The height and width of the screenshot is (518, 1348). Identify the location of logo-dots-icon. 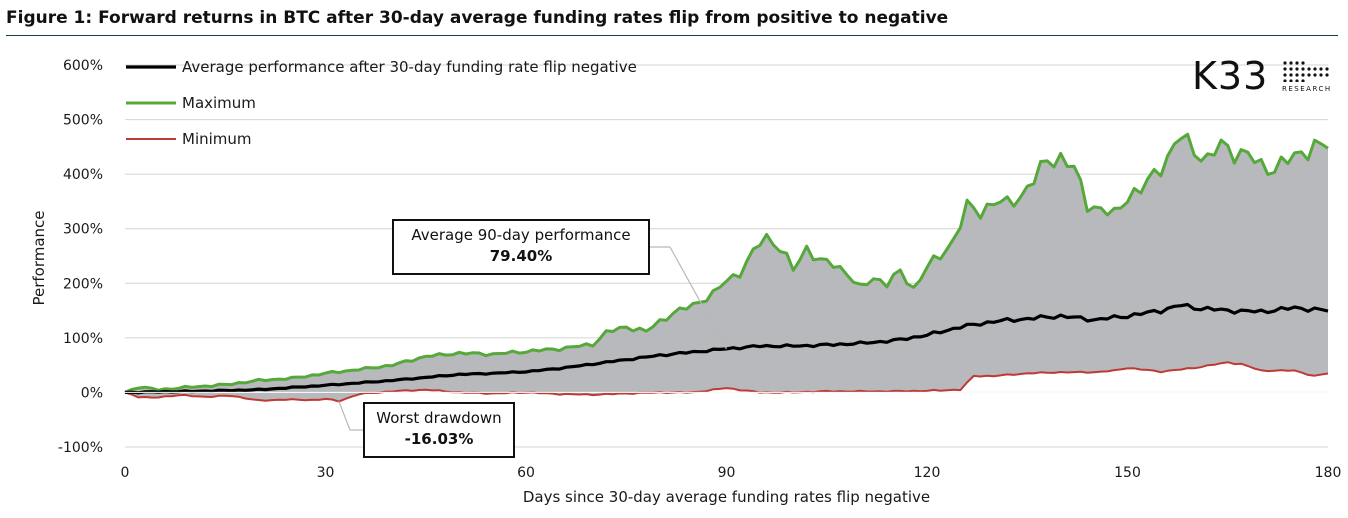
(1306, 71).